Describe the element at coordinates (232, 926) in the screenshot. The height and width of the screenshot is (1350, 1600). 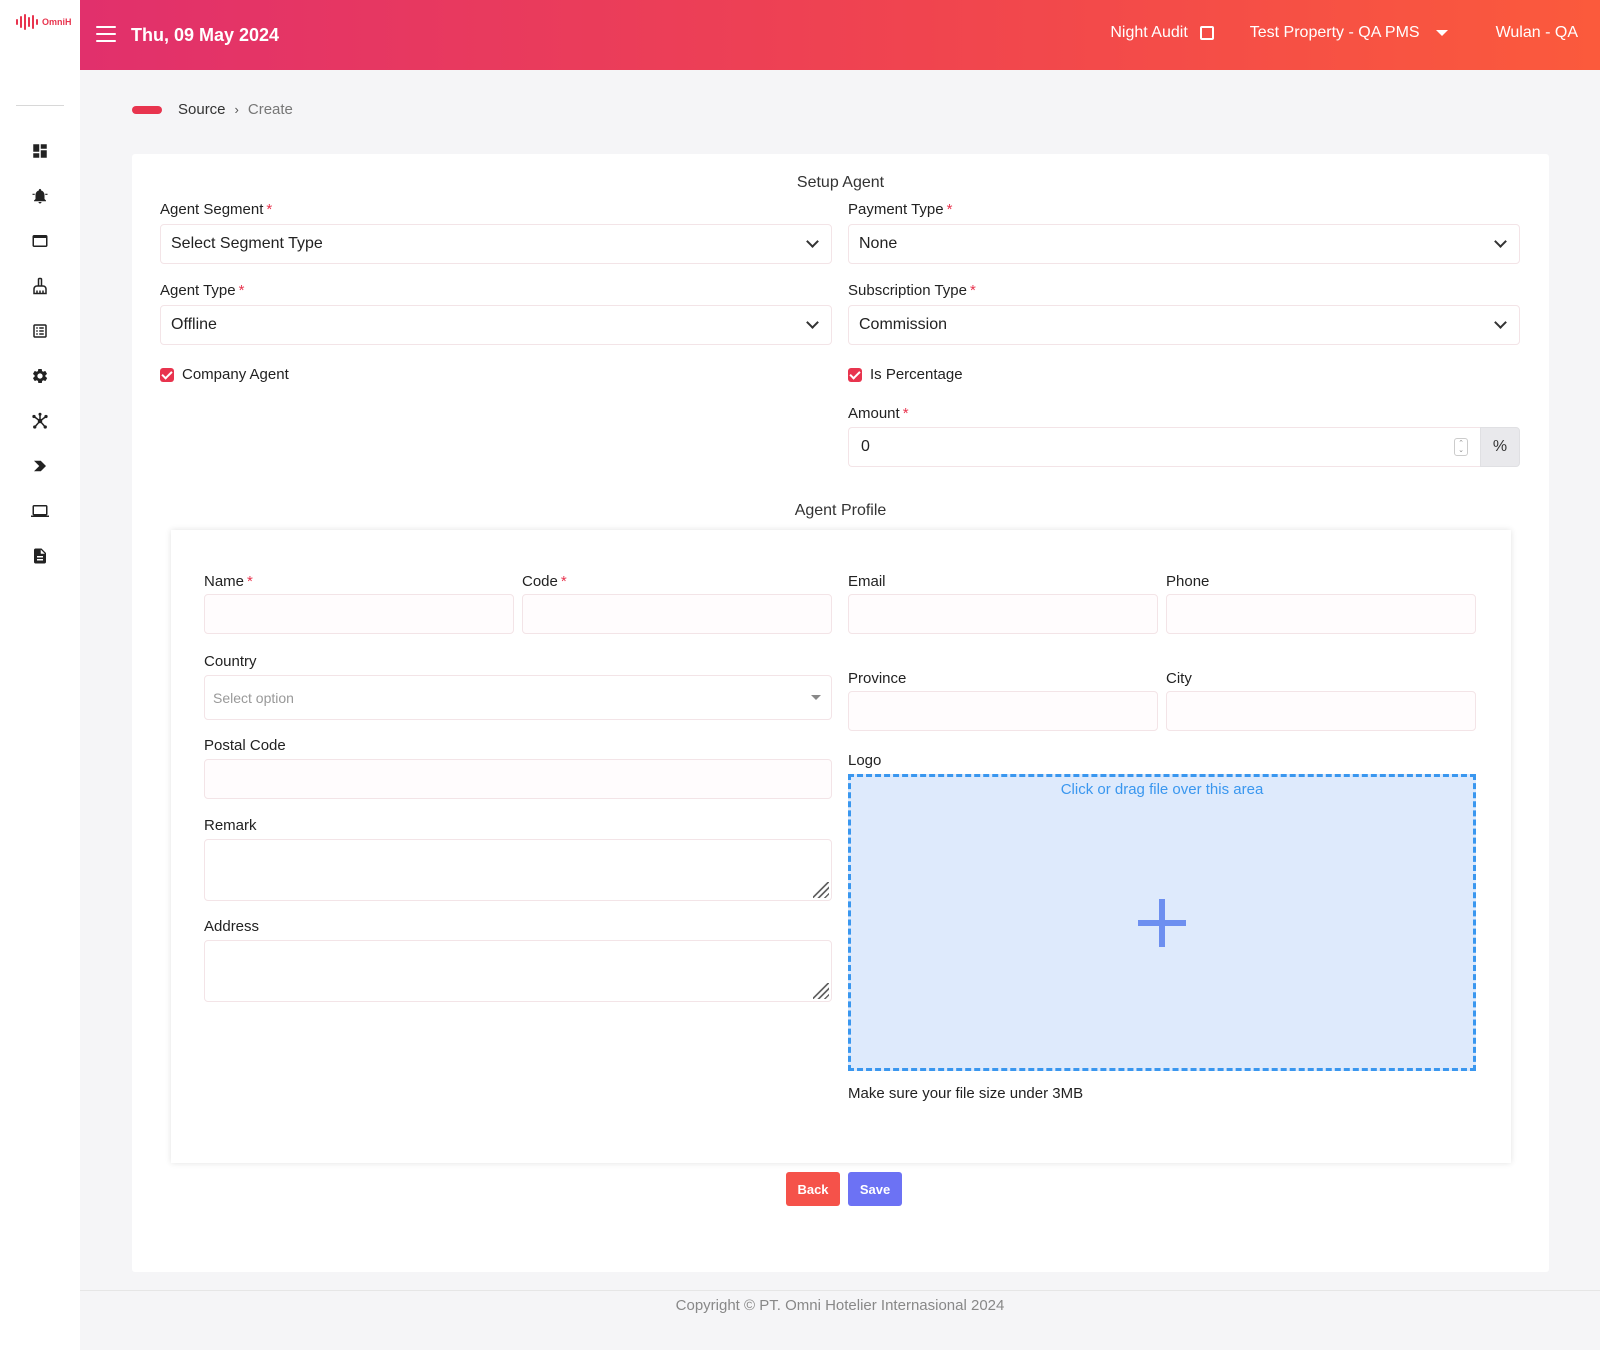
I see `address-label: Address` at that location.